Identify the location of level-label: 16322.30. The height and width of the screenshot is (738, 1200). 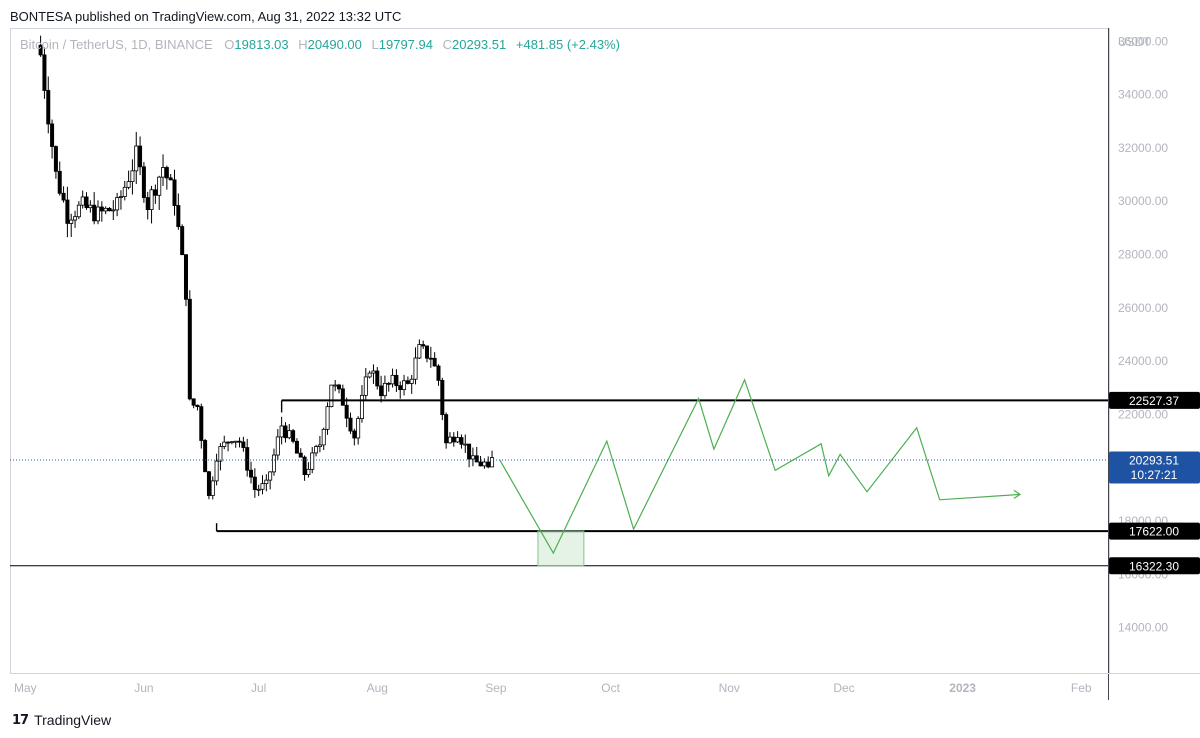
(1154, 566).